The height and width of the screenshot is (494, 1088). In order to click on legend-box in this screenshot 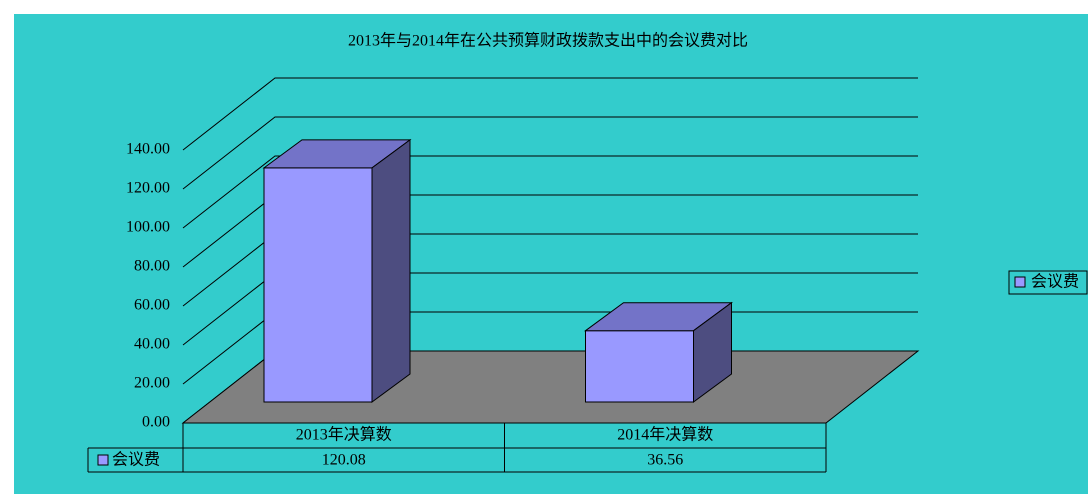, I will do `click(1048, 282)`.